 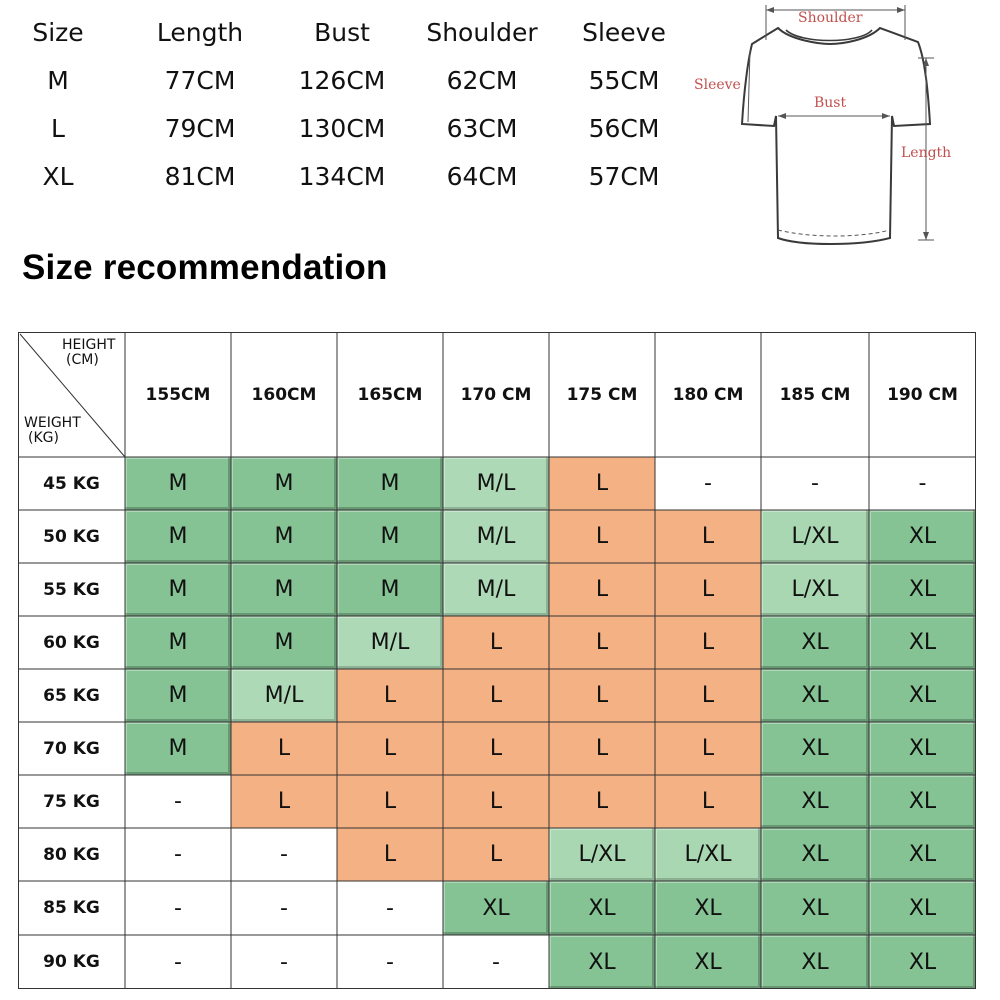 I want to click on size-chart-header: Size, so click(x=58, y=32).